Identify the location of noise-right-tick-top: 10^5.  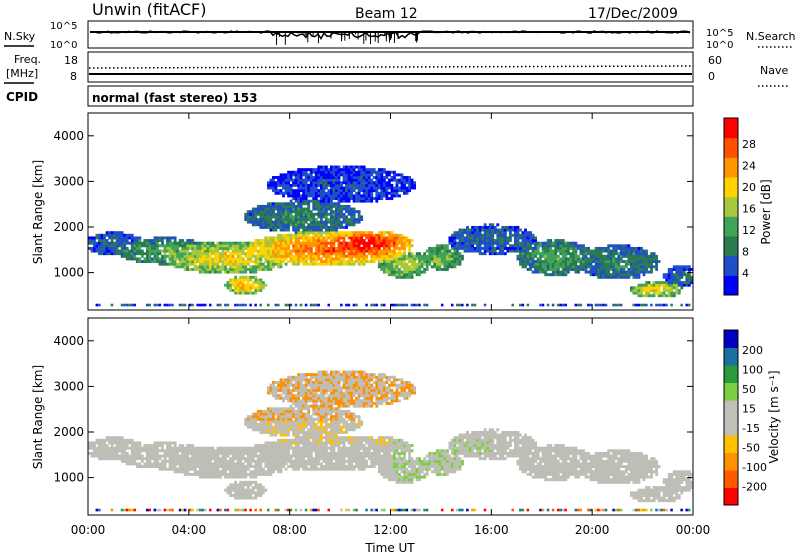
(719, 33).